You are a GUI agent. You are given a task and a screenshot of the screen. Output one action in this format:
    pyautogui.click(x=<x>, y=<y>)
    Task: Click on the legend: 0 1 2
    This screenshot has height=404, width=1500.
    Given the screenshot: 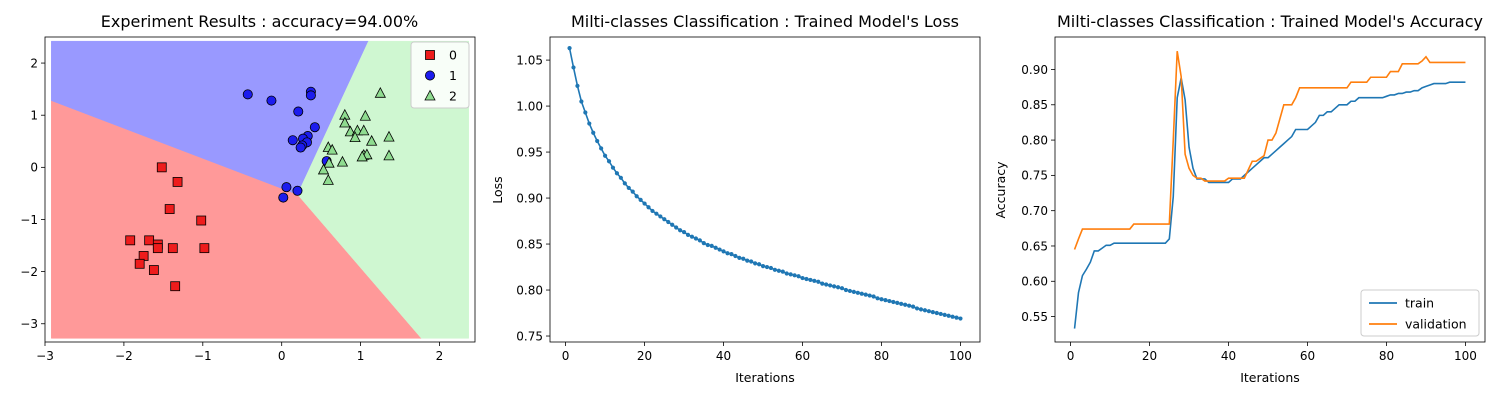 What is the action you would take?
    pyautogui.click(x=440, y=75)
    